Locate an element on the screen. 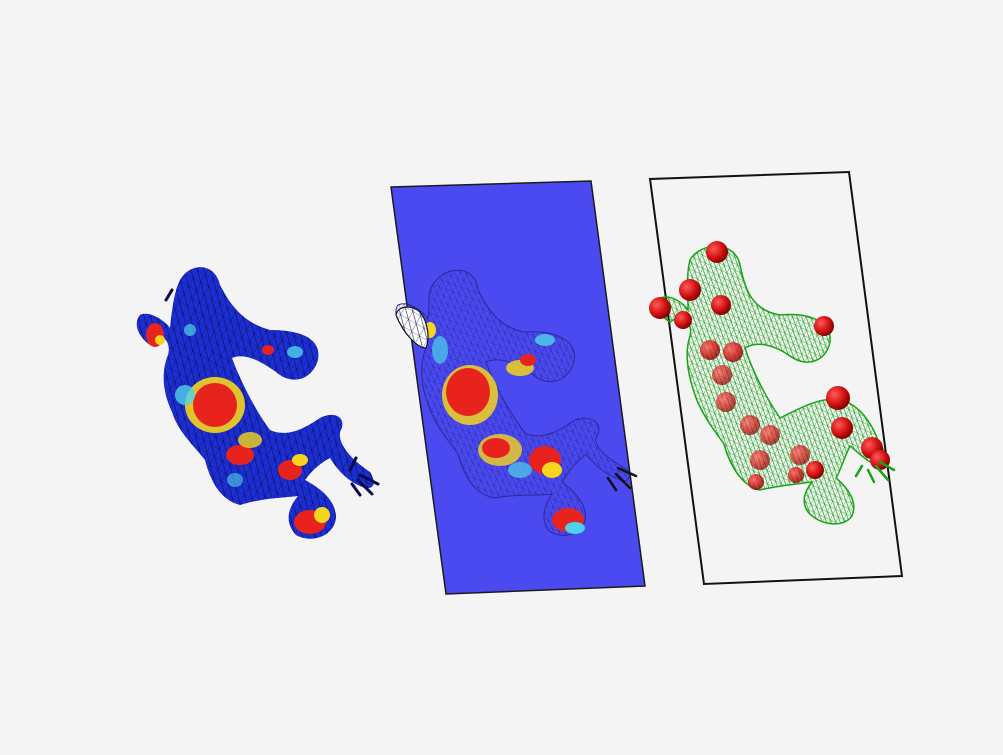  projection-hotspots is located at coordinates (504, 428).